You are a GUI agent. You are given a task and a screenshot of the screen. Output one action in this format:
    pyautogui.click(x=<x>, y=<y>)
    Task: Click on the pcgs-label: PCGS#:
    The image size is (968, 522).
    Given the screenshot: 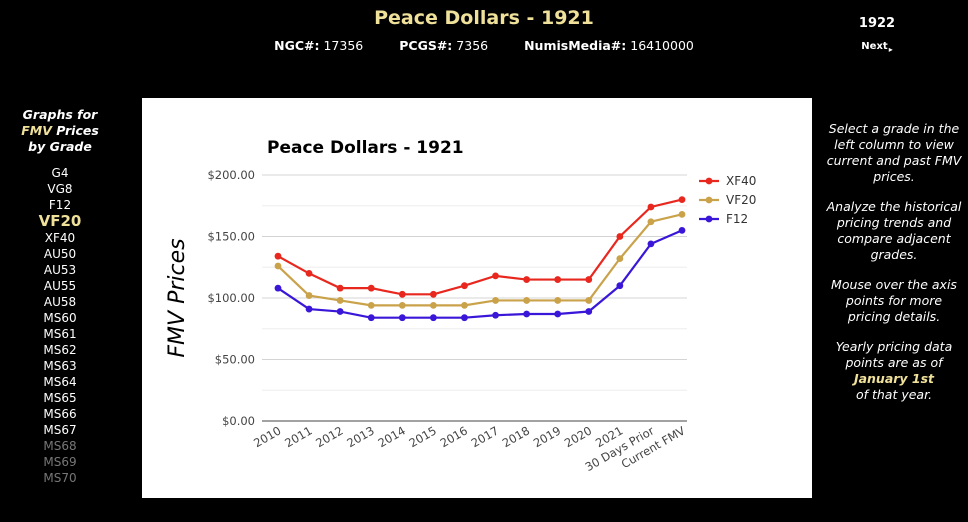 What is the action you would take?
    pyautogui.click(x=426, y=45)
    